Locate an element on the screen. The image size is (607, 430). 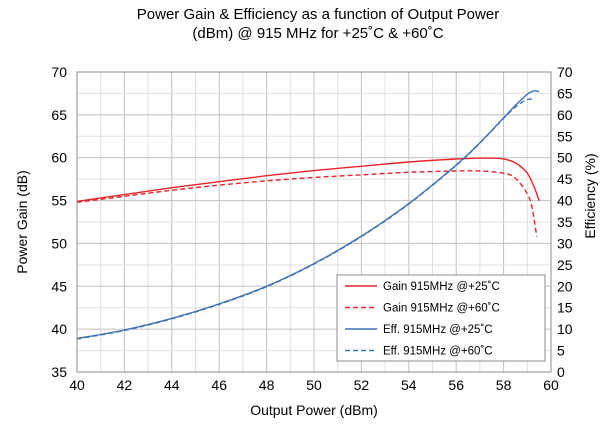
y2-tick-label: 45 is located at coordinates (565, 179).